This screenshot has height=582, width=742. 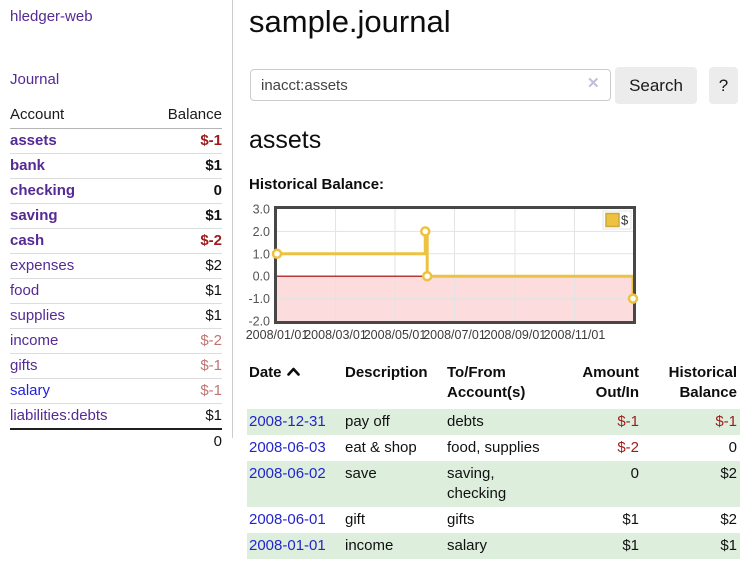 I want to click on account-row-liabilities-debts: liabilities:debts $1, so click(x=116, y=416).